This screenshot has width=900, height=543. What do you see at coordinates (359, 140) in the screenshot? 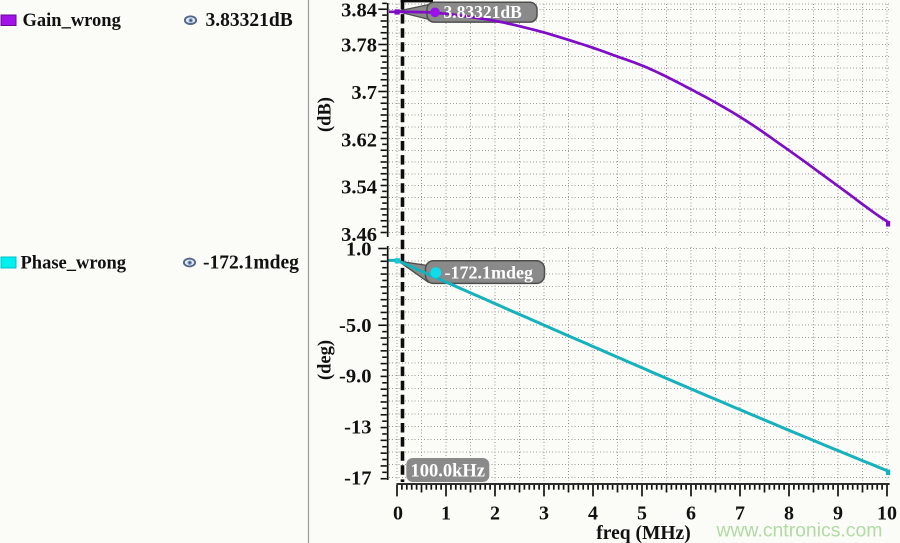
I see `svg-text: 3.62` at bounding box center [359, 140].